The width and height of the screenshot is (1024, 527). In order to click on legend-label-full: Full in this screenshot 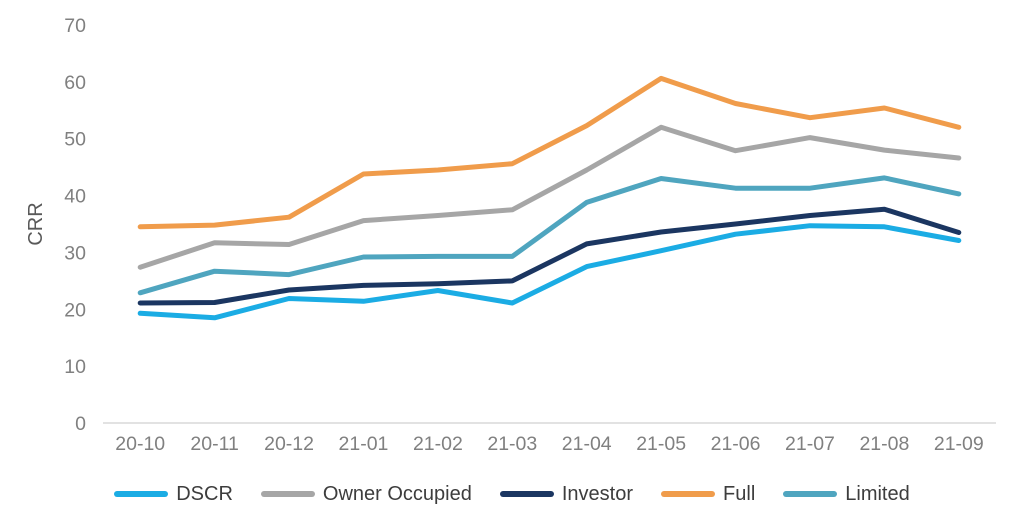, I will do `click(739, 494)`.